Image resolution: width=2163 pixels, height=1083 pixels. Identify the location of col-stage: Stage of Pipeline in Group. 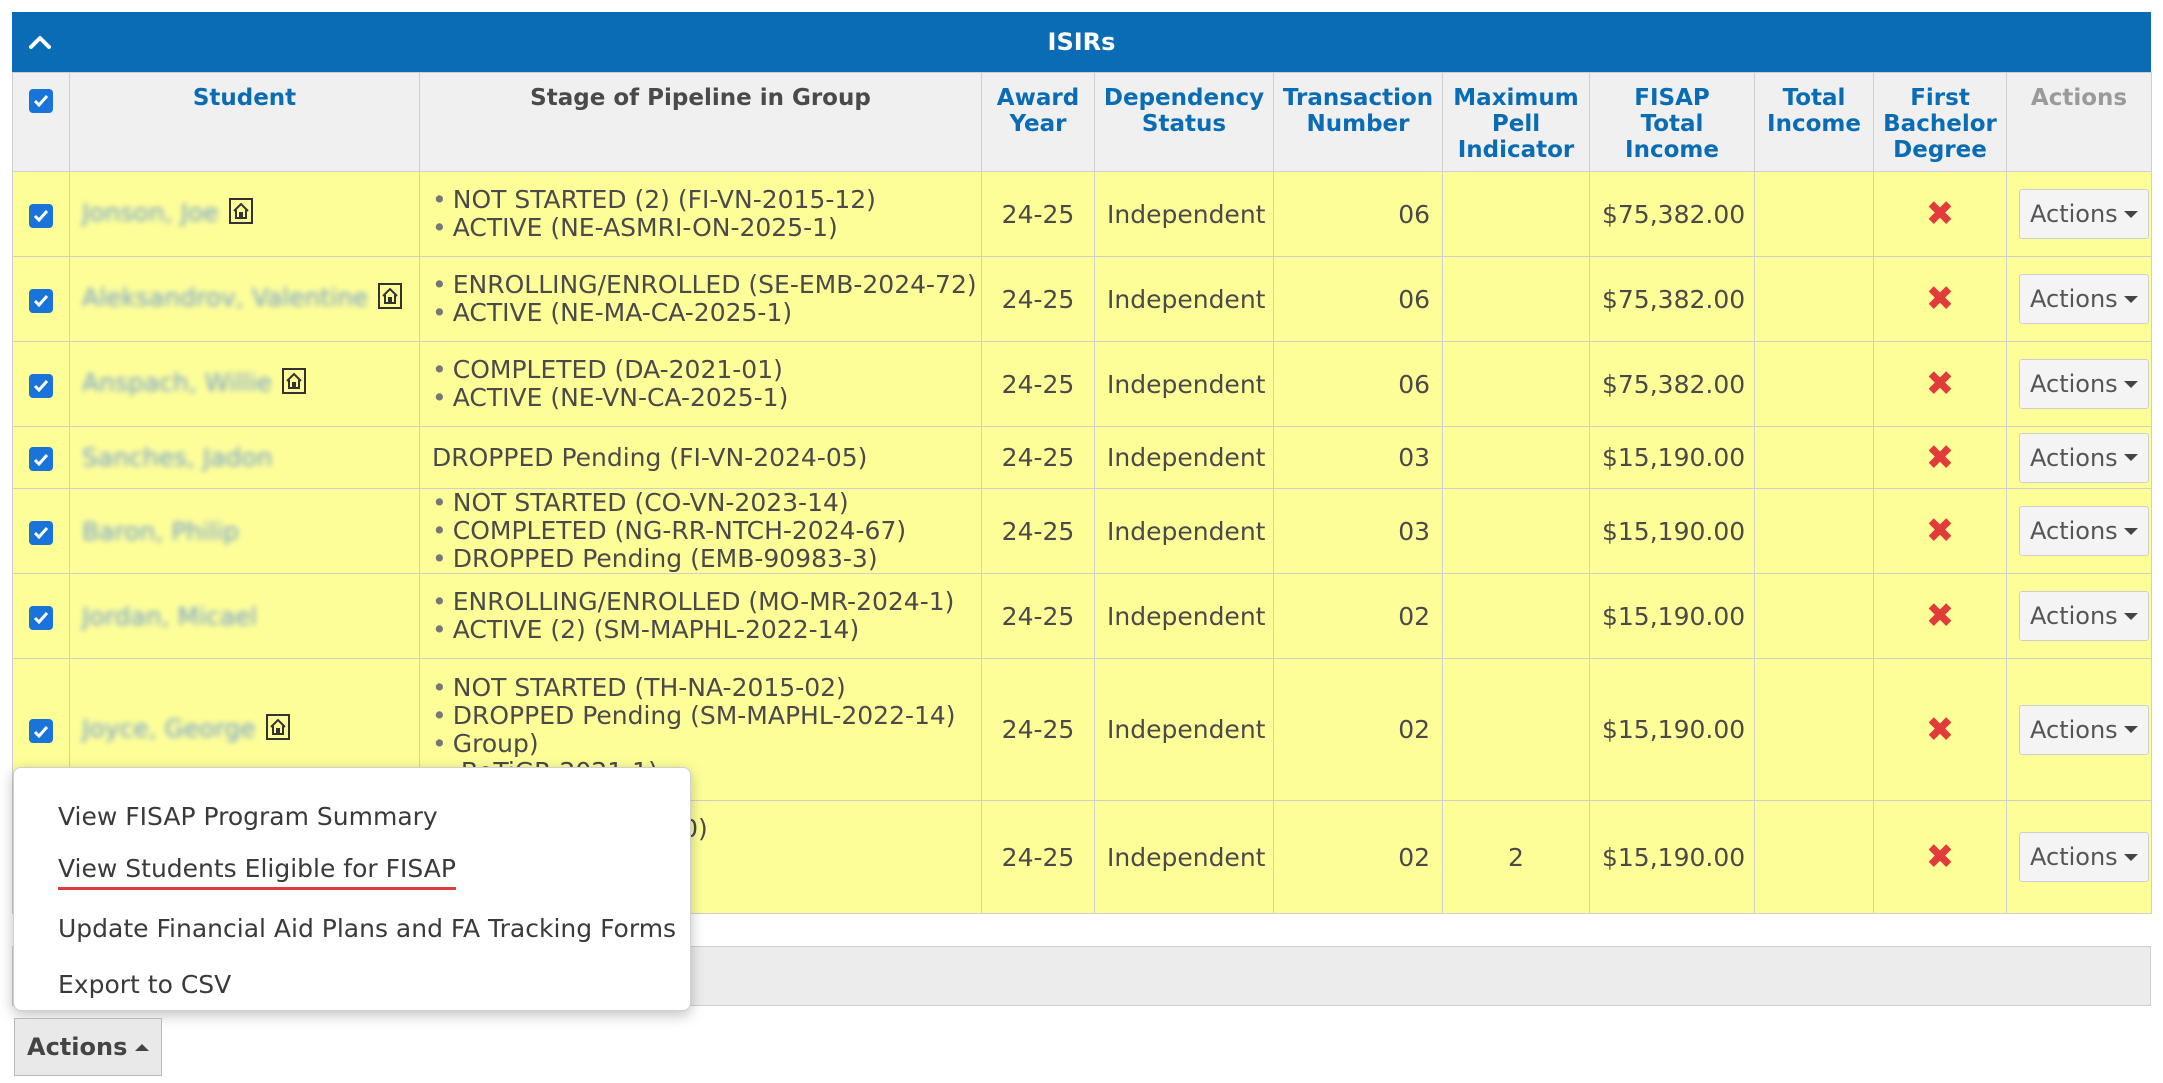
(700, 122).